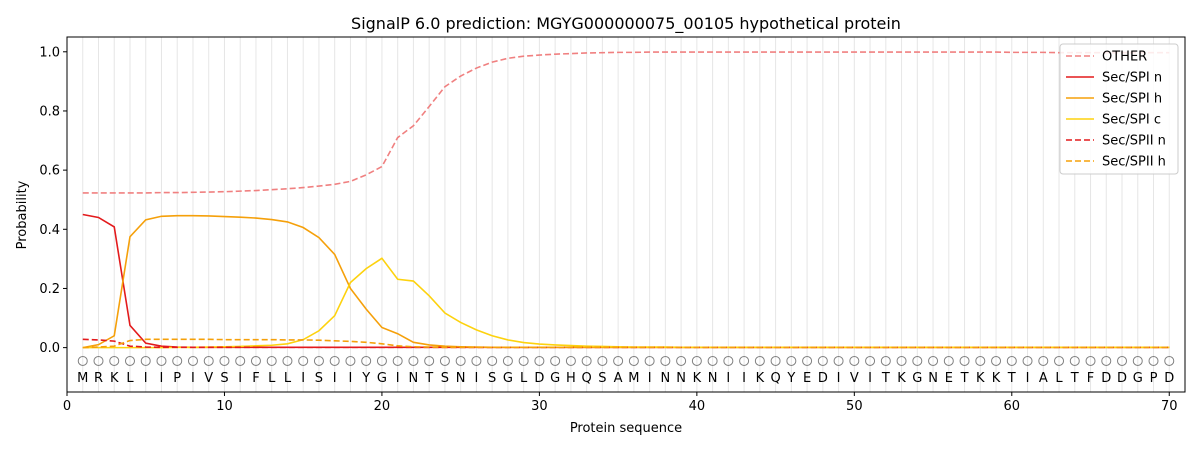 The height and width of the screenshot is (450, 1200). What do you see at coordinates (1132, 99) in the screenshot?
I see `legend-label: Sec/SPI h` at bounding box center [1132, 99].